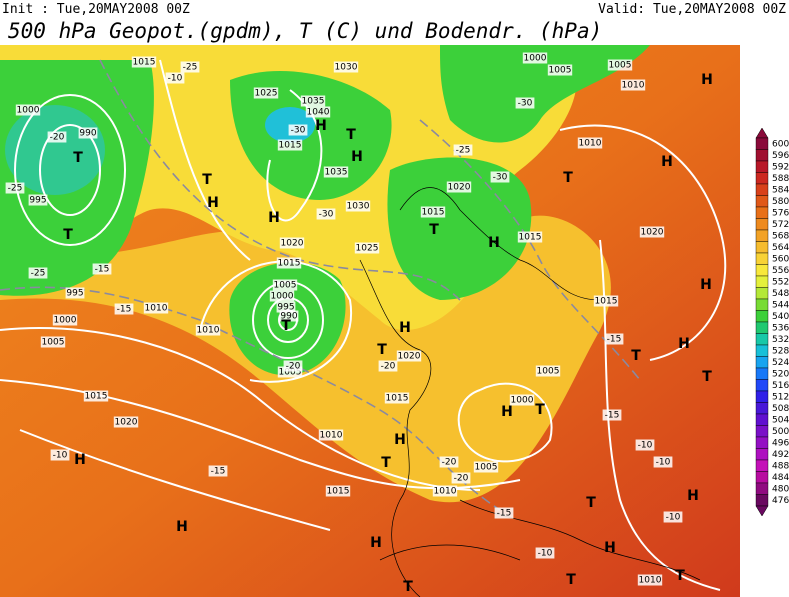  What do you see at coordinates (780, 167) in the screenshot?
I see `colorbar-label: 592` at bounding box center [780, 167].